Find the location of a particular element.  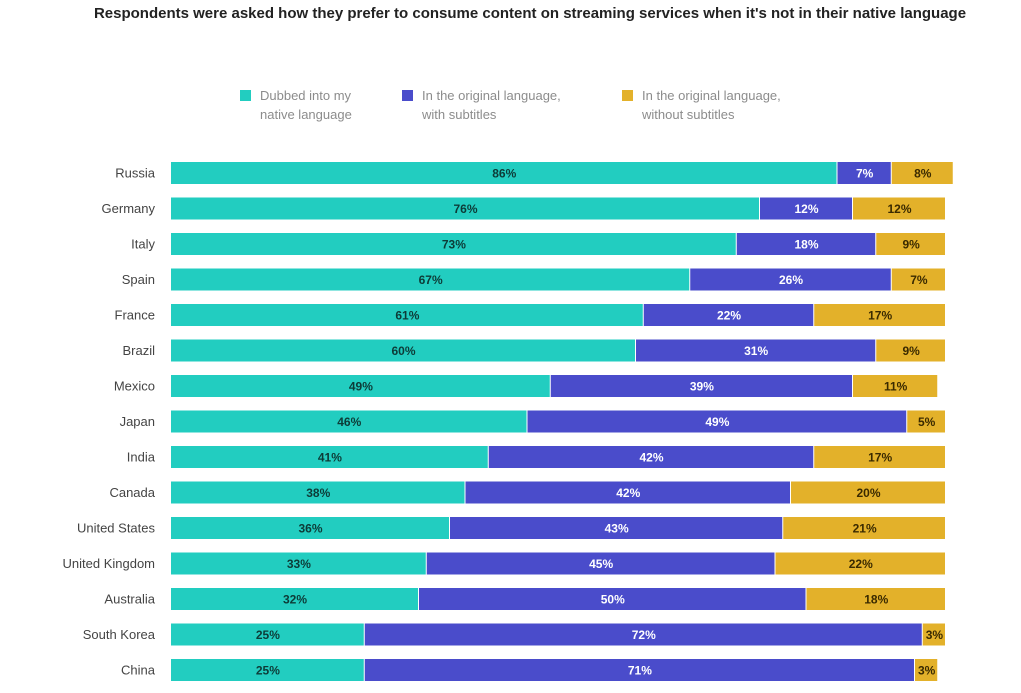

value-label-russia-with-subtitles: 7% is located at coordinates (865, 174).